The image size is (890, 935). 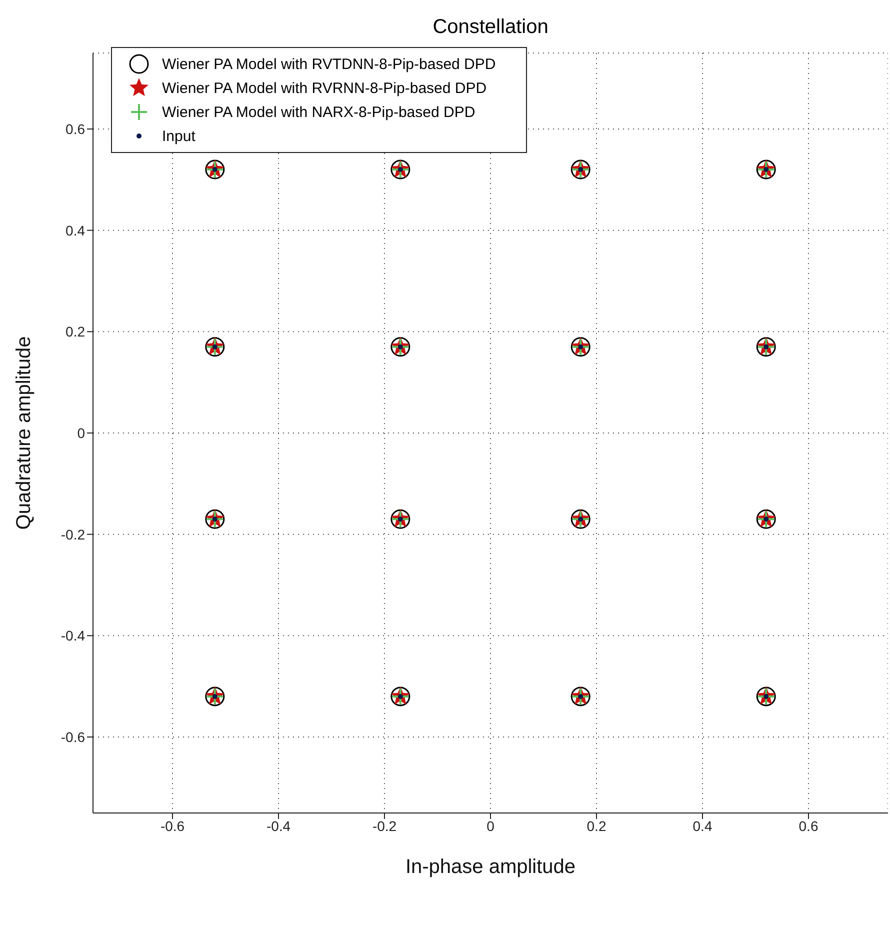 I want to click on x-tick-label: -0.2, so click(x=384, y=826).